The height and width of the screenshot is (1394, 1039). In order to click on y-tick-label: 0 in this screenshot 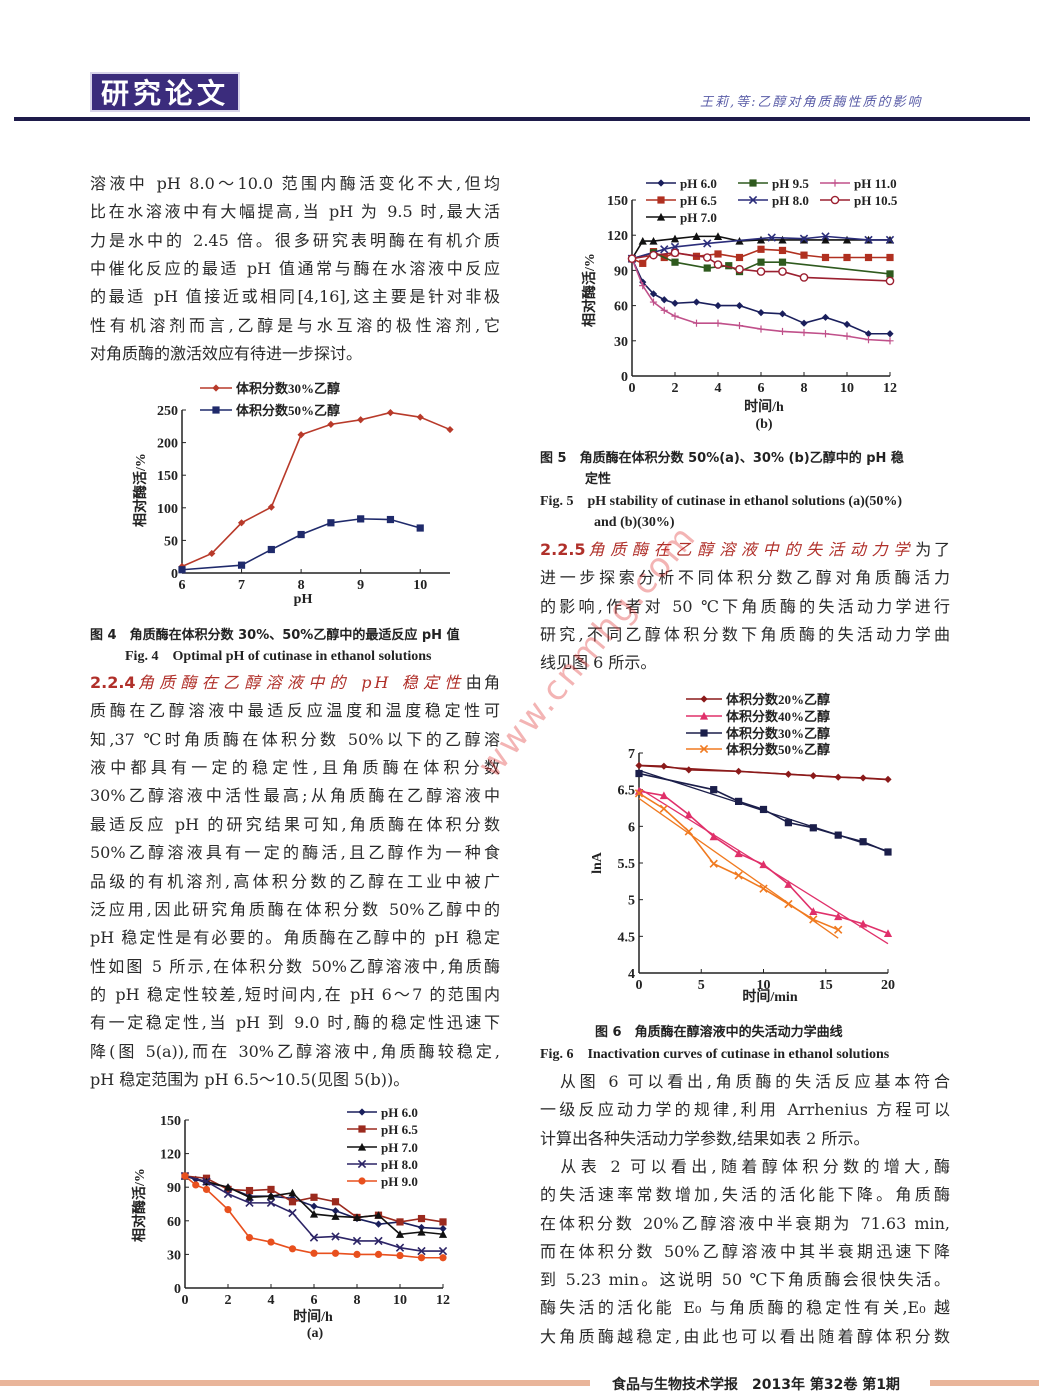, I will do `click(624, 377)`.